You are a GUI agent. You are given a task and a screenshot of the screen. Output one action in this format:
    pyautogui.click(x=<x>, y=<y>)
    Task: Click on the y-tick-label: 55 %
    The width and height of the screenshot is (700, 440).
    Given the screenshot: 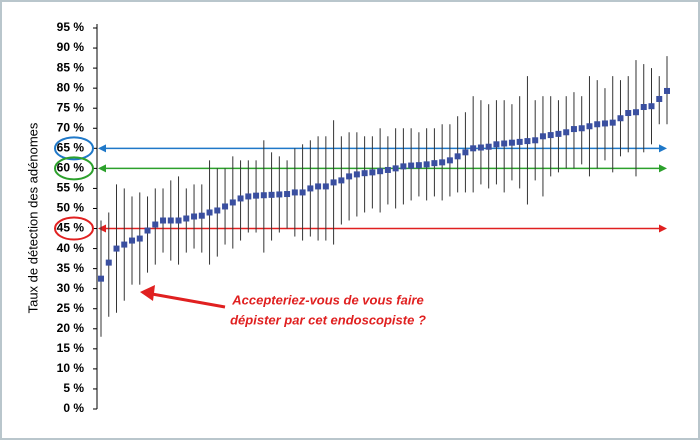 What is the action you would take?
    pyautogui.click(x=71, y=188)
    